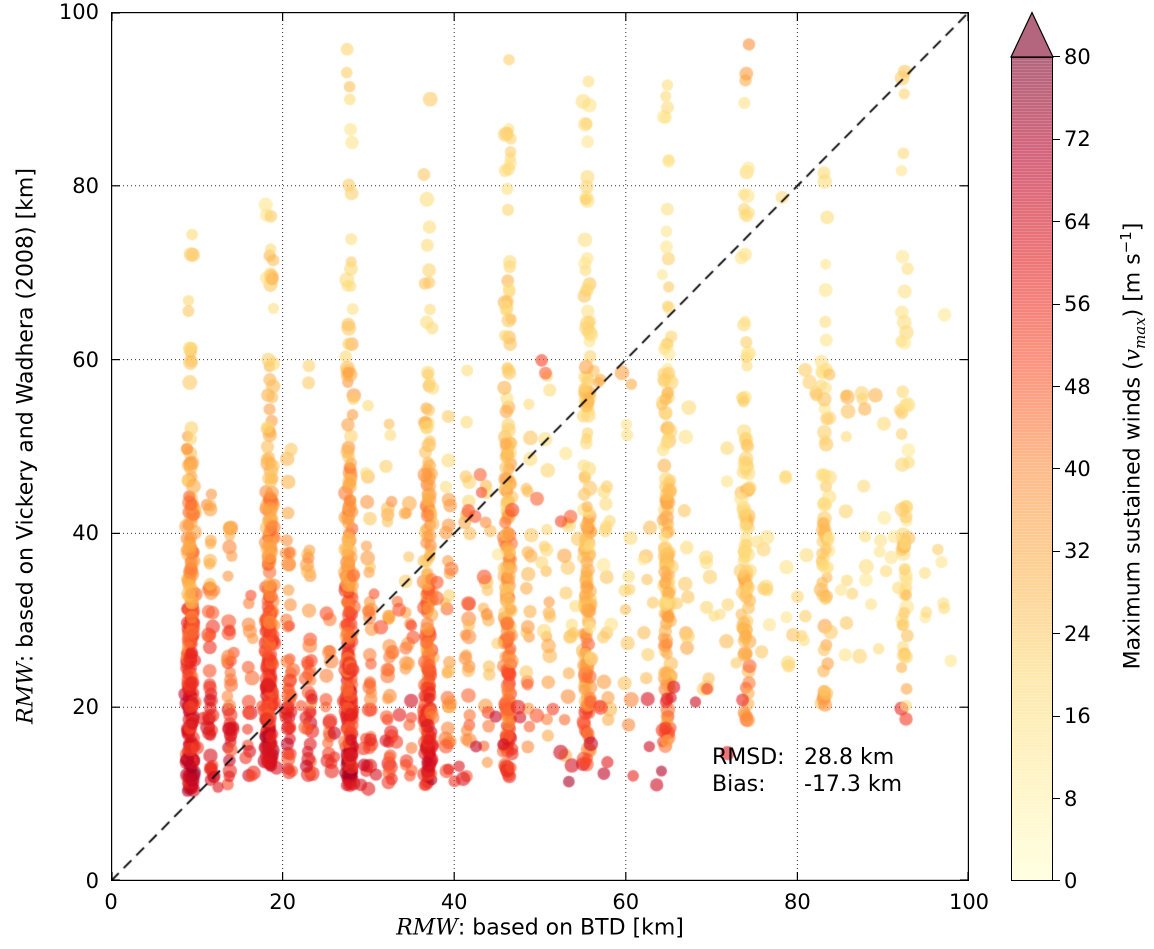 This screenshot has width=1154, height=949. Describe the element at coordinates (1071, 798) in the screenshot. I see `colorbar-tick-label: 8` at that location.